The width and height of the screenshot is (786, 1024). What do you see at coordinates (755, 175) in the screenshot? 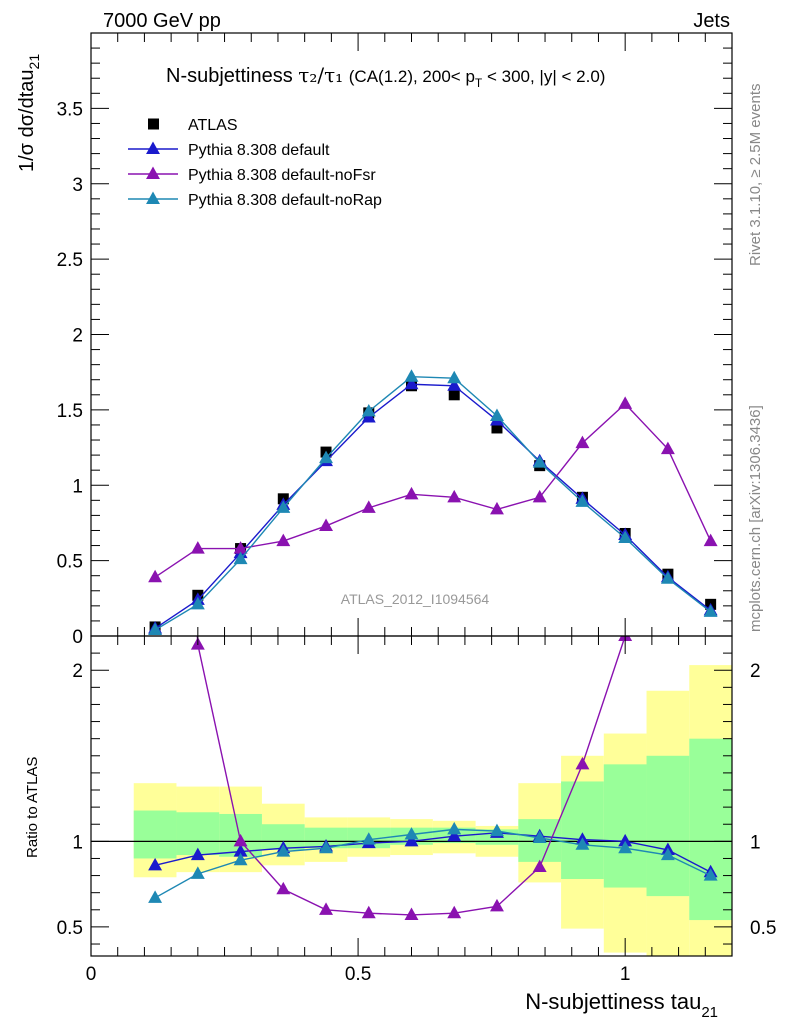
I see `rivet-label: Rivet 3.1.10, ≥ 2.5M events` at bounding box center [755, 175].